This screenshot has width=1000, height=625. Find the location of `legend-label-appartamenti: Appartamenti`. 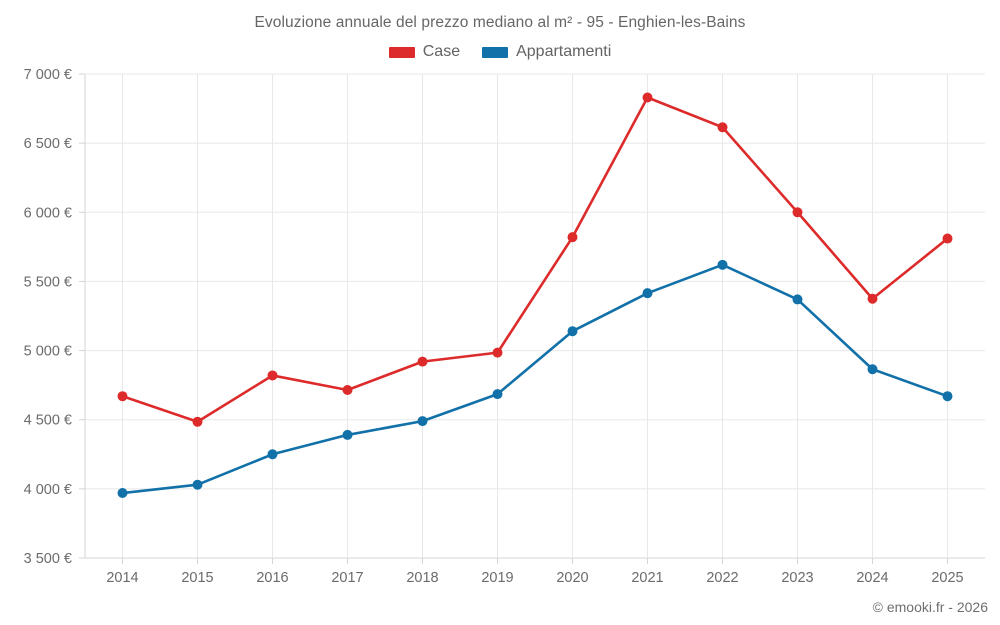

legend-label-appartamenti: Appartamenti is located at coordinates (564, 51).